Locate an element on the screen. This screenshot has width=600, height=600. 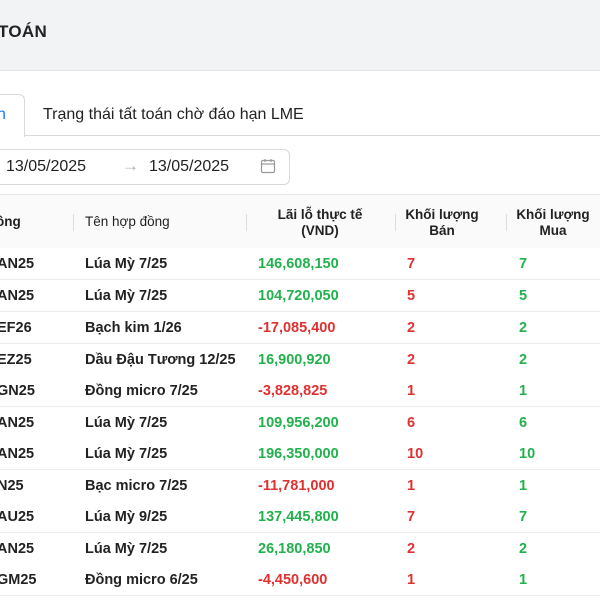
cell-contract-name: Đồng micro 6/25 is located at coordinates (141, 580).